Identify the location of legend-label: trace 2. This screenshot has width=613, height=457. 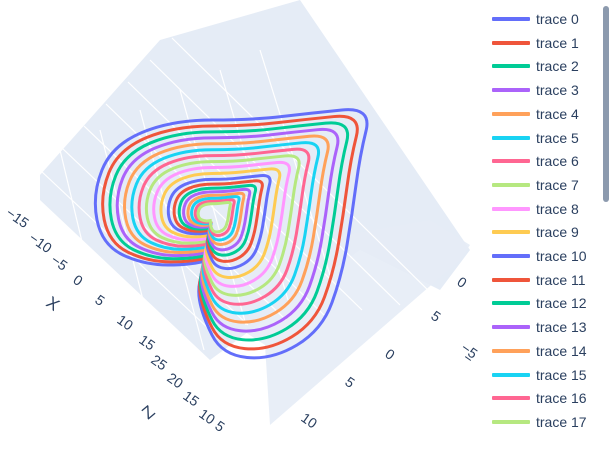
(557, 66).